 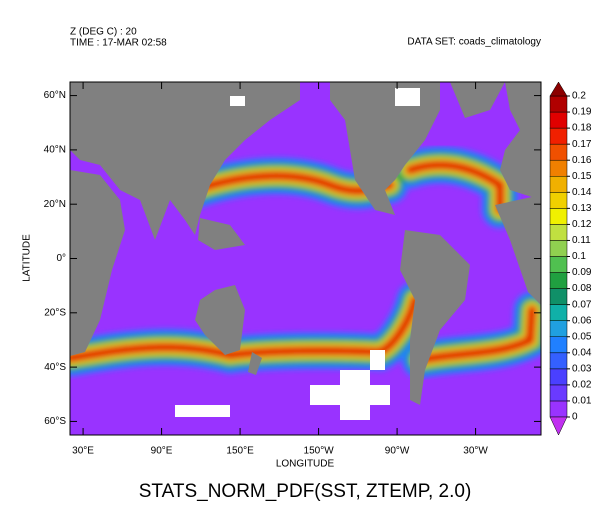 What do you see at coordinates (319, 451) in the screenshot?
I see `x-tick-label: 150°W` at bounding box center [319, 451].